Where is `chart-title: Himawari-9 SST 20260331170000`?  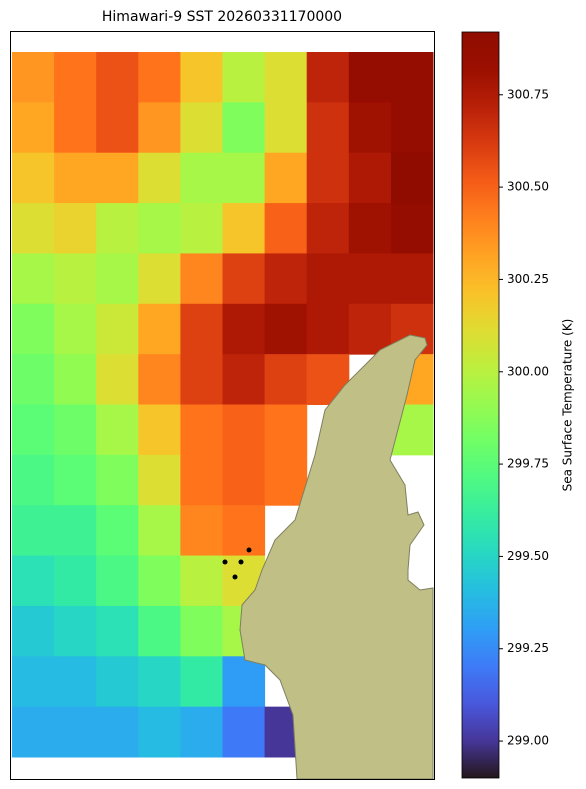 chart-title: Himawari-9 SST 20260331170000 is located at coordinates (222, 17).